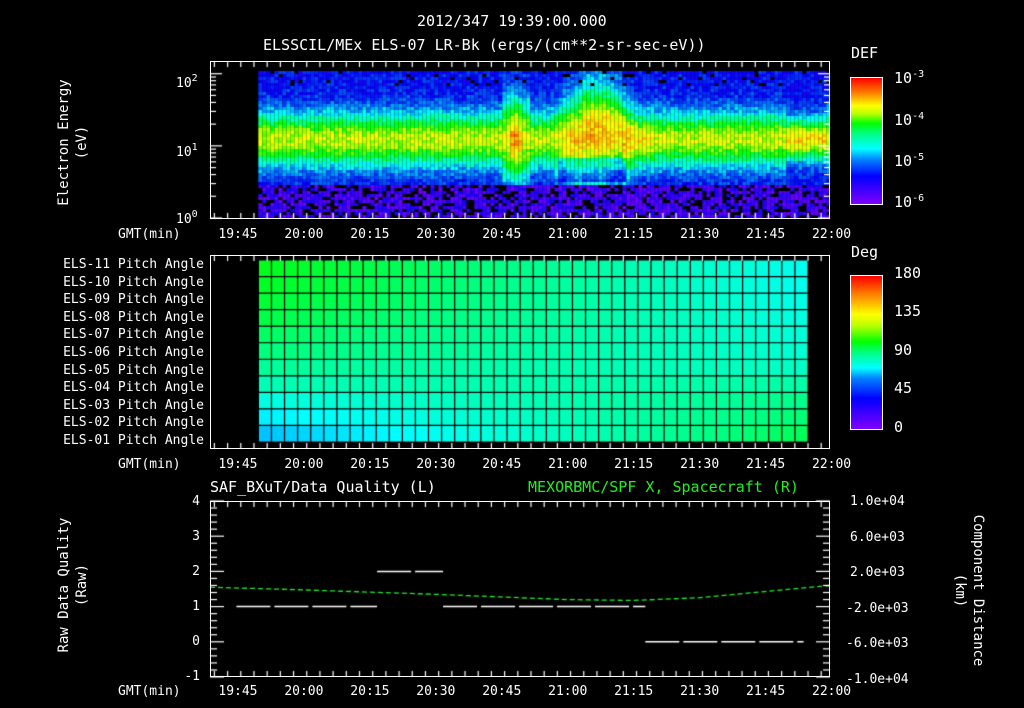  Describe the element at coordinates (512, 21) in the screenshot. I see `timestamp: 2012/347 19:39:00.000` at that location.